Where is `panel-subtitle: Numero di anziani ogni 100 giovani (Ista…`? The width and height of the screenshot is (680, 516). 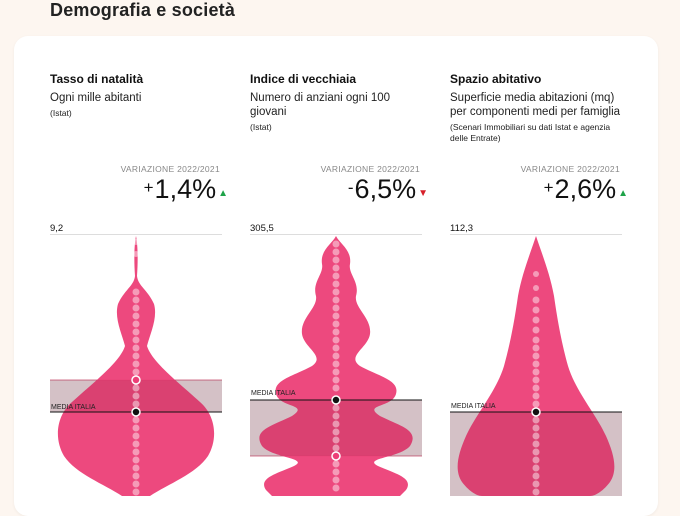 panel-subtitle: Numero di anziani ogni 100 giovani (Ista… is located at coordinates (339, 112).